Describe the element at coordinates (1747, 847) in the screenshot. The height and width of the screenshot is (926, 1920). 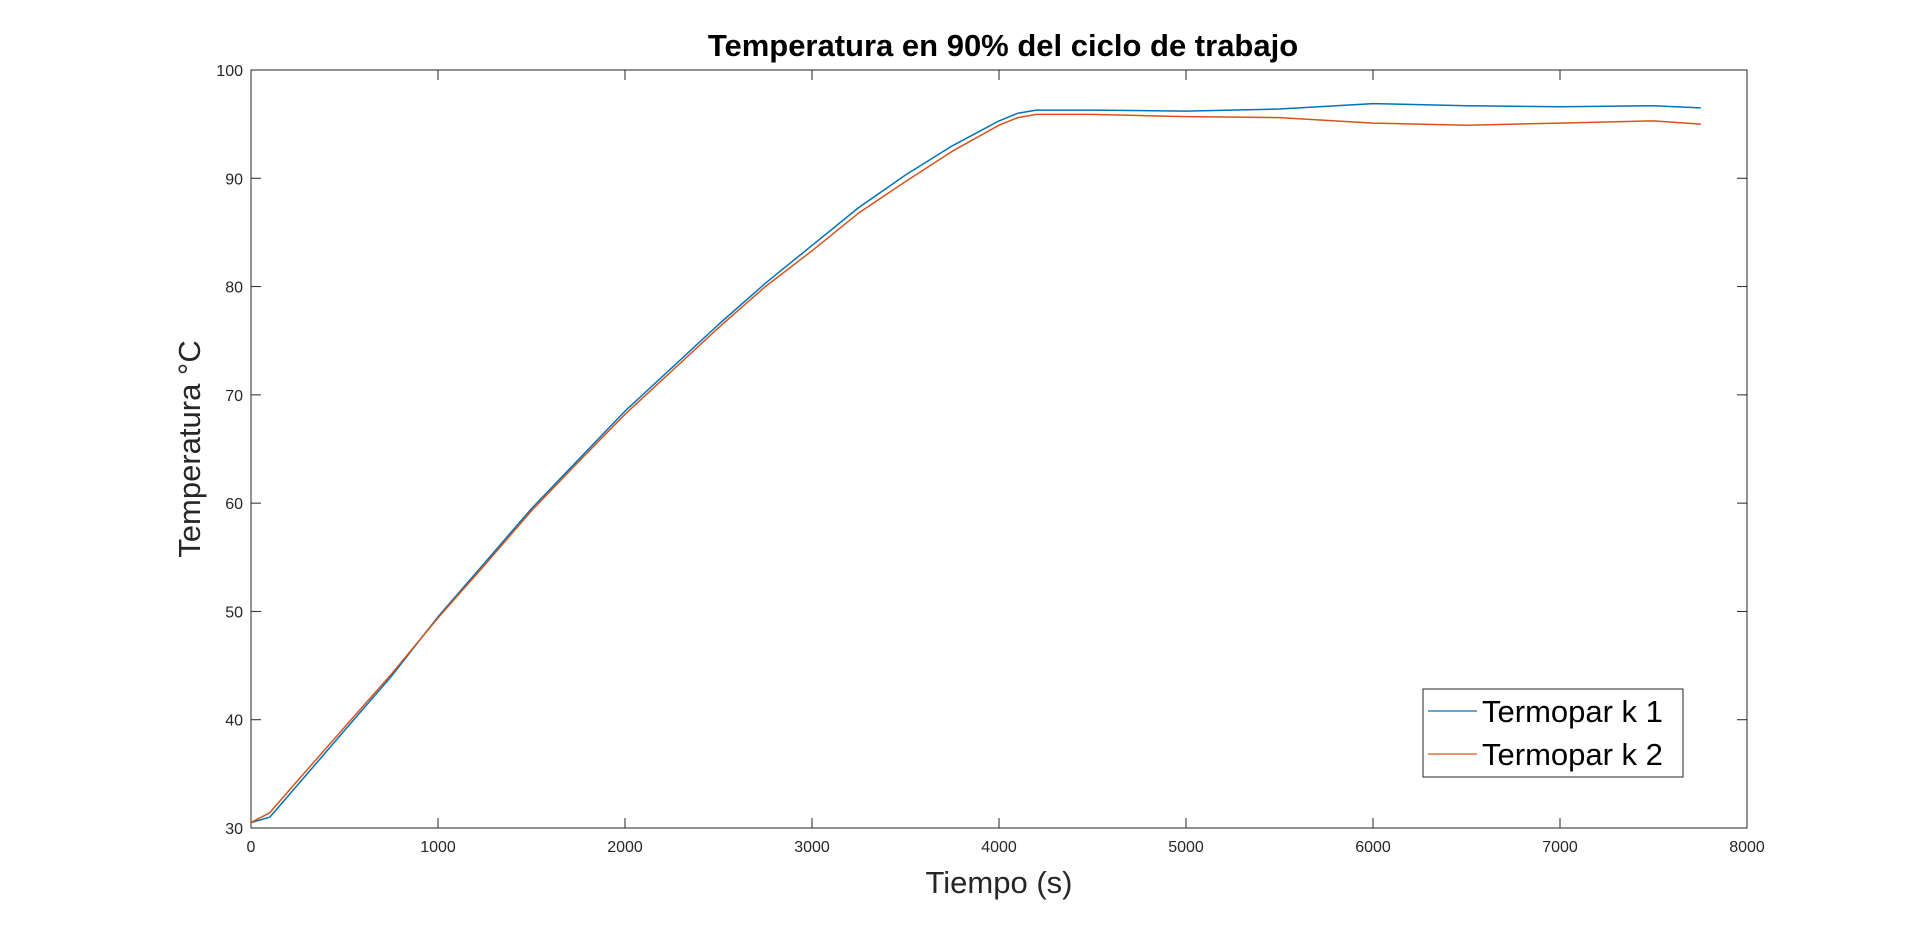
I see `x-tick-label: 8000` at that location.